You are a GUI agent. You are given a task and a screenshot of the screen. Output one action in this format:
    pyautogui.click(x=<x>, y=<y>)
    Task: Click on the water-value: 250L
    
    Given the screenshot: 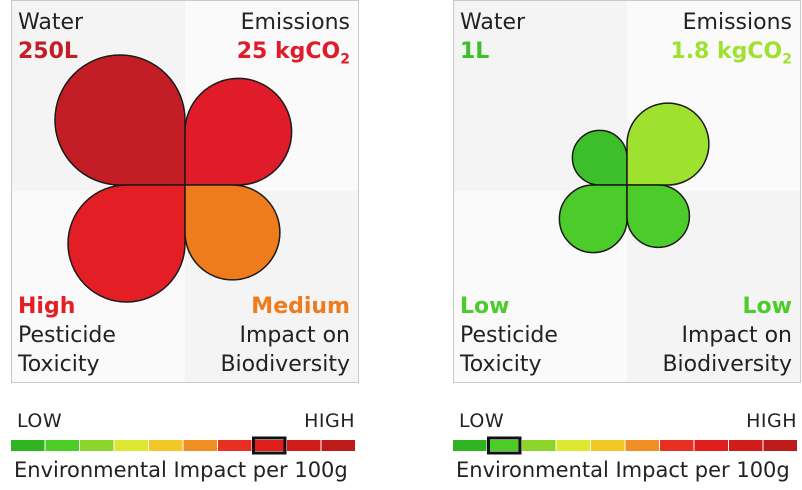 What is the action you would take?
    pyautogui.click(x=48, y=51)
    